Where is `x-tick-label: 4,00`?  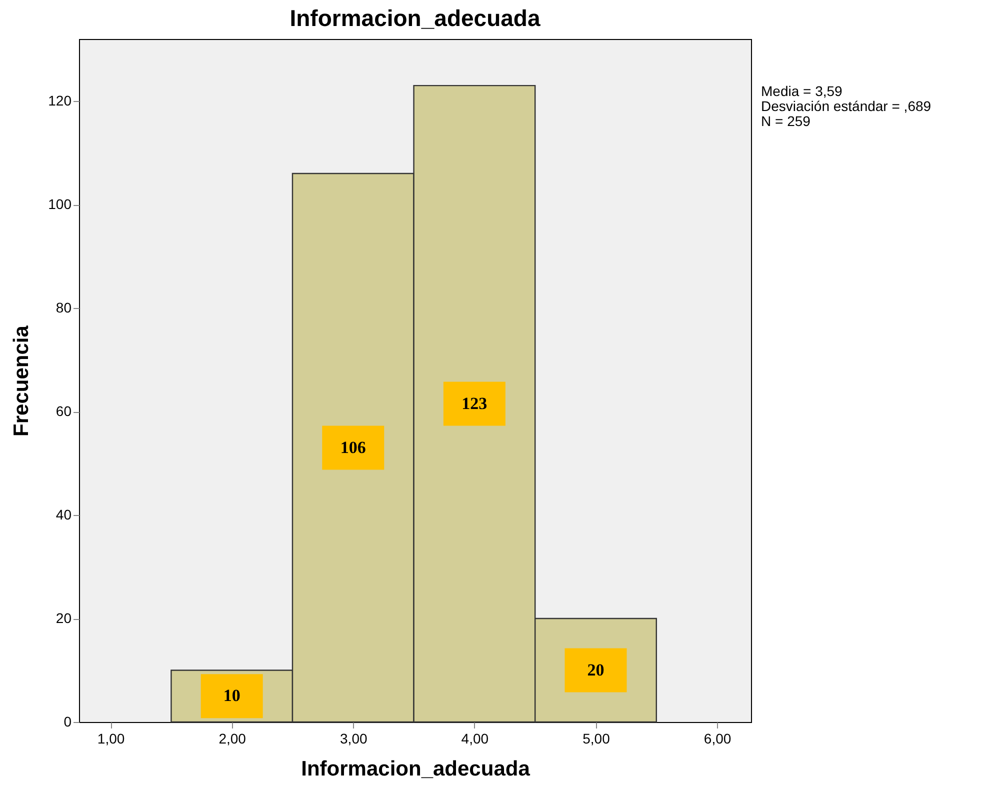
x-tick-label: 4,00 is located at coordinates (475, 738).